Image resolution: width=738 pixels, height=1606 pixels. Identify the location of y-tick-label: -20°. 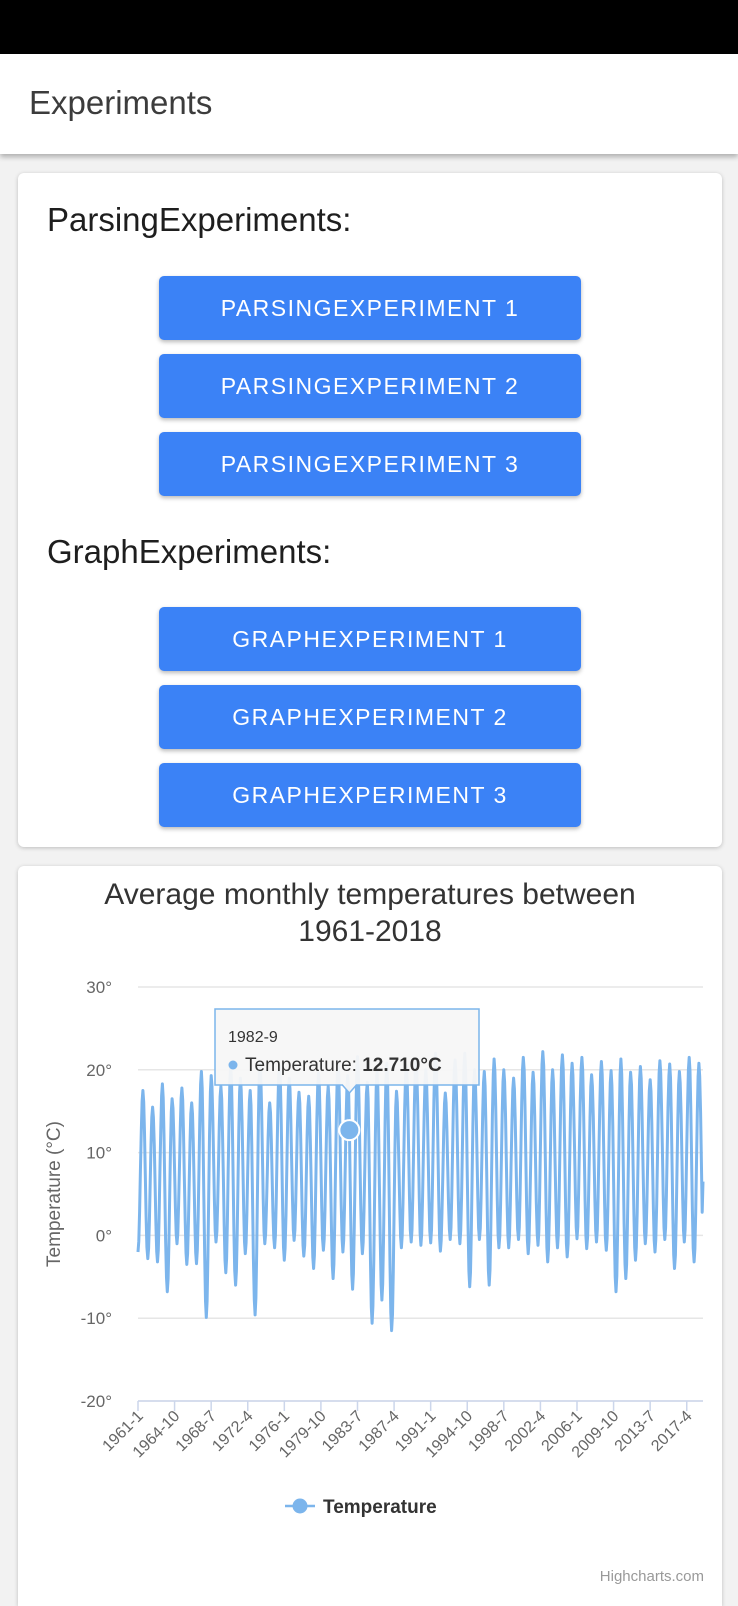
(96, 1401).